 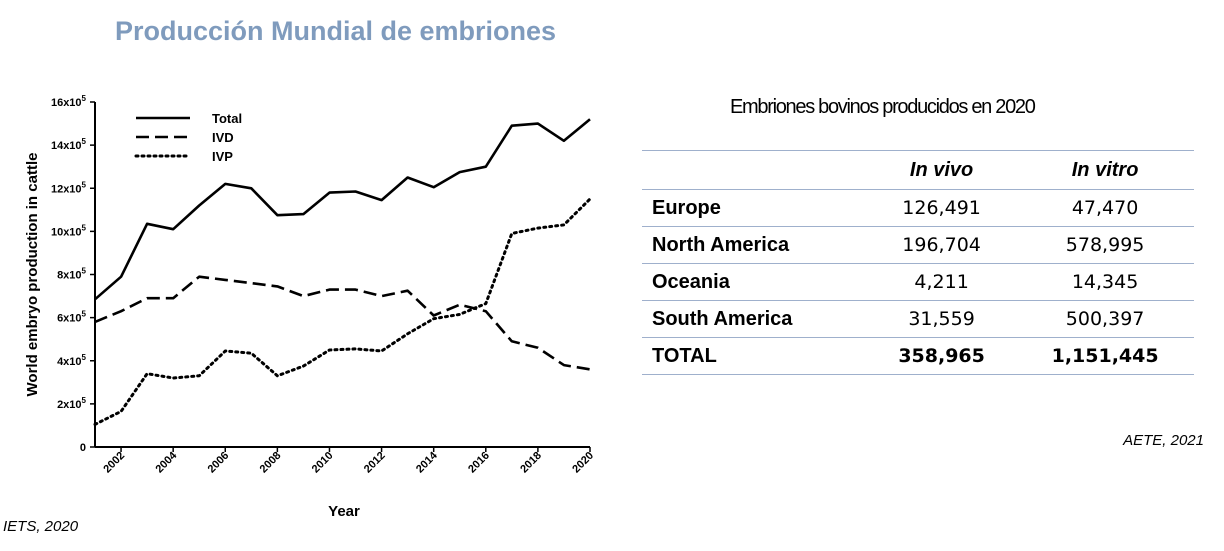 I want to click on table-row: North America 196,704 578,995, so click(x=918, y=245).